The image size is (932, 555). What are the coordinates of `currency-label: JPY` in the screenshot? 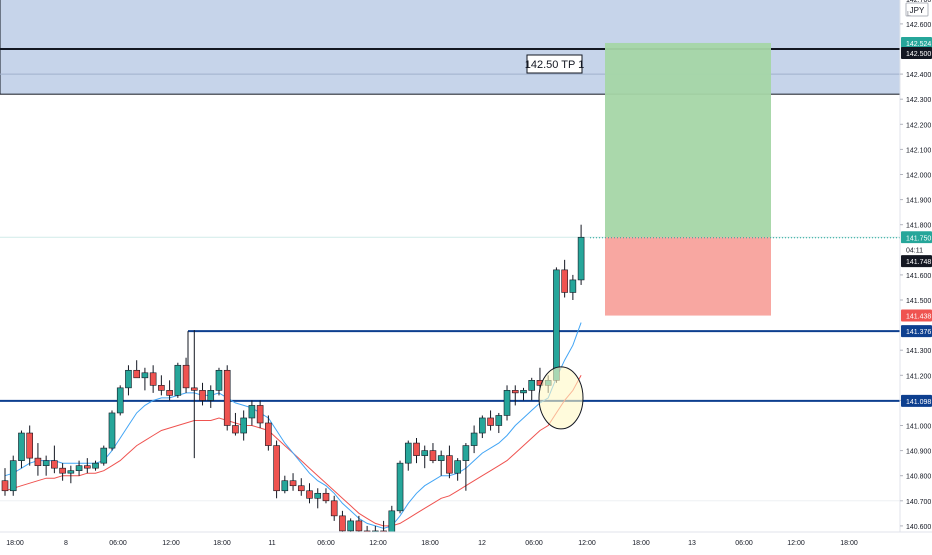 It's located at (917, 10).